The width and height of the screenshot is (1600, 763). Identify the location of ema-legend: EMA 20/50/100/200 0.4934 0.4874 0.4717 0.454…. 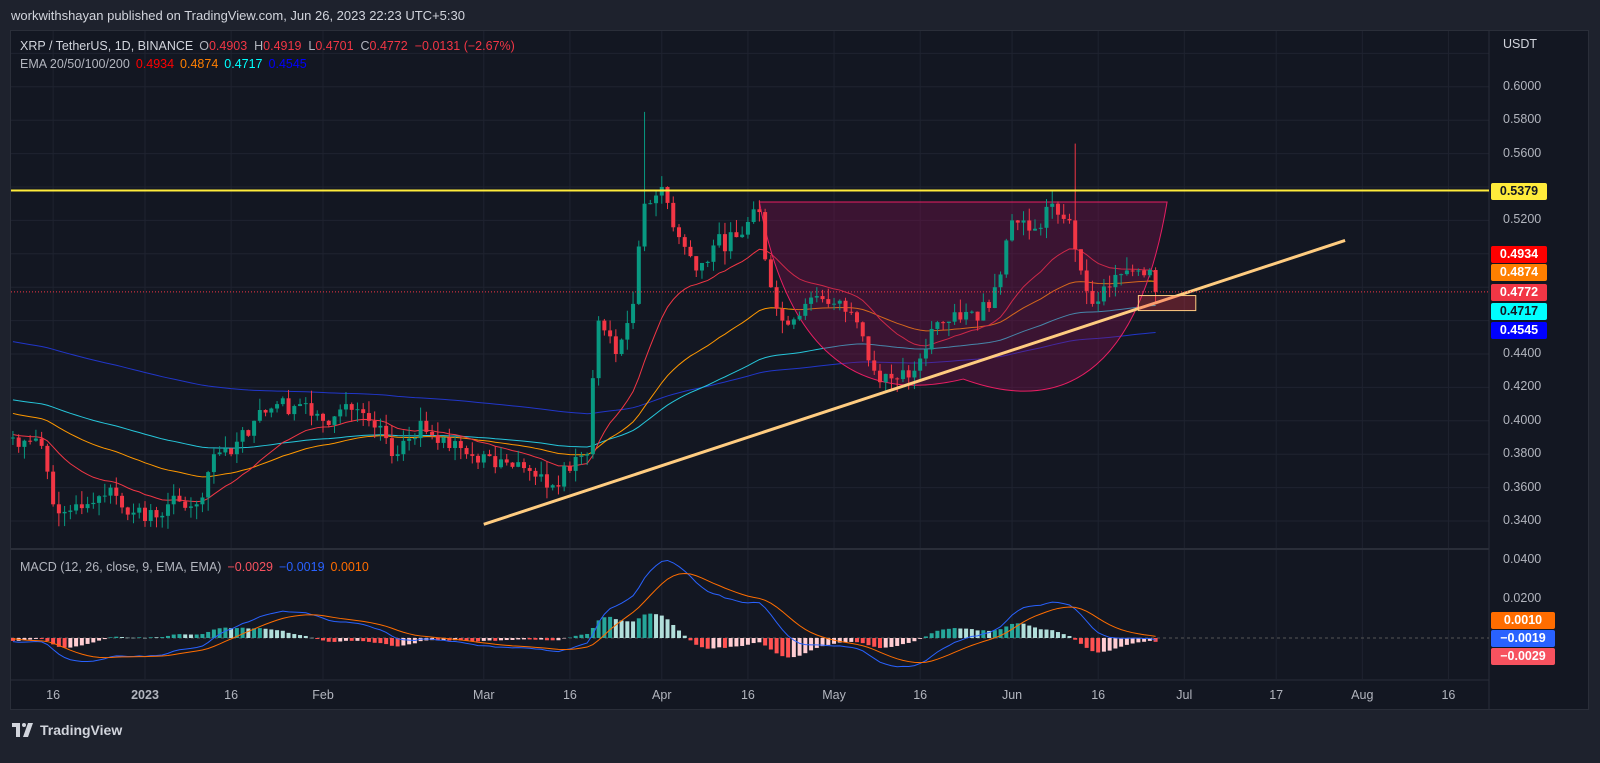
(166, 64).